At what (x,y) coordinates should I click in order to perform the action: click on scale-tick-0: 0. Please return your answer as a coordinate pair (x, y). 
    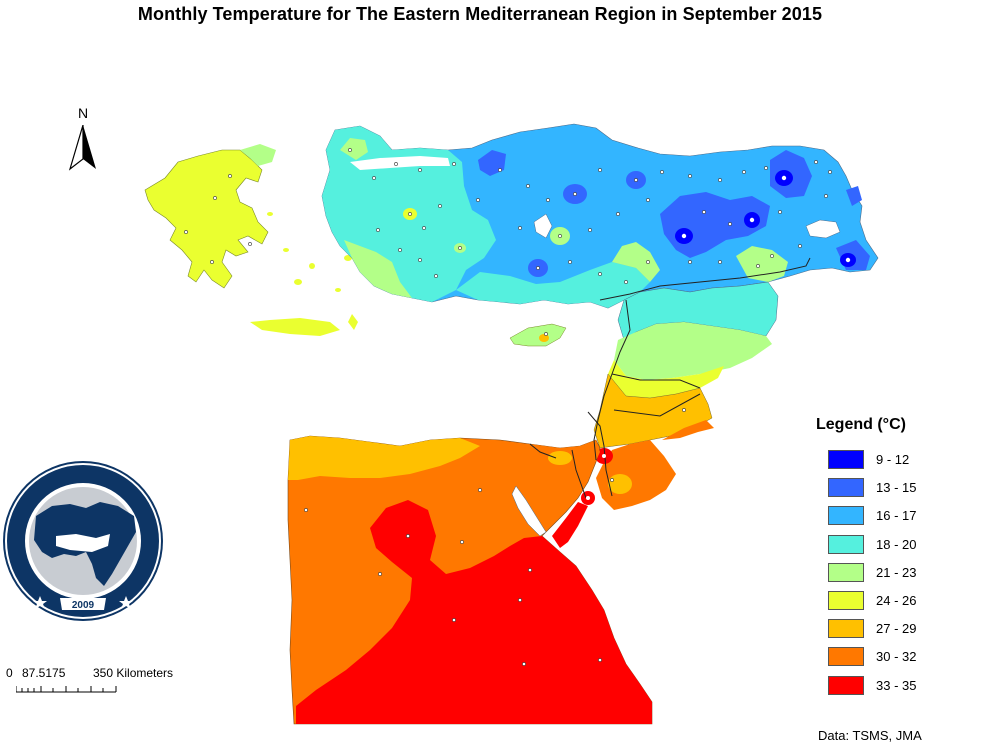
    Looking at the image, I should click on (9, 673).